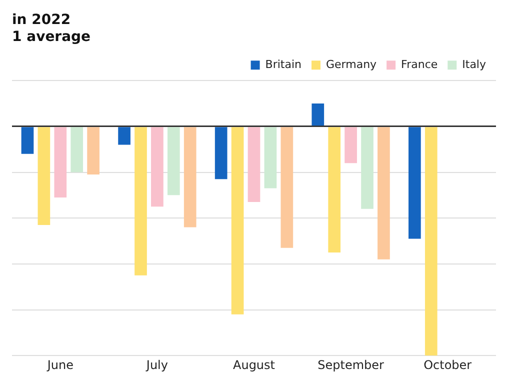 This screenshot has width=512, height=384. I want to click on legend-label: Britain, so click(283, 64).